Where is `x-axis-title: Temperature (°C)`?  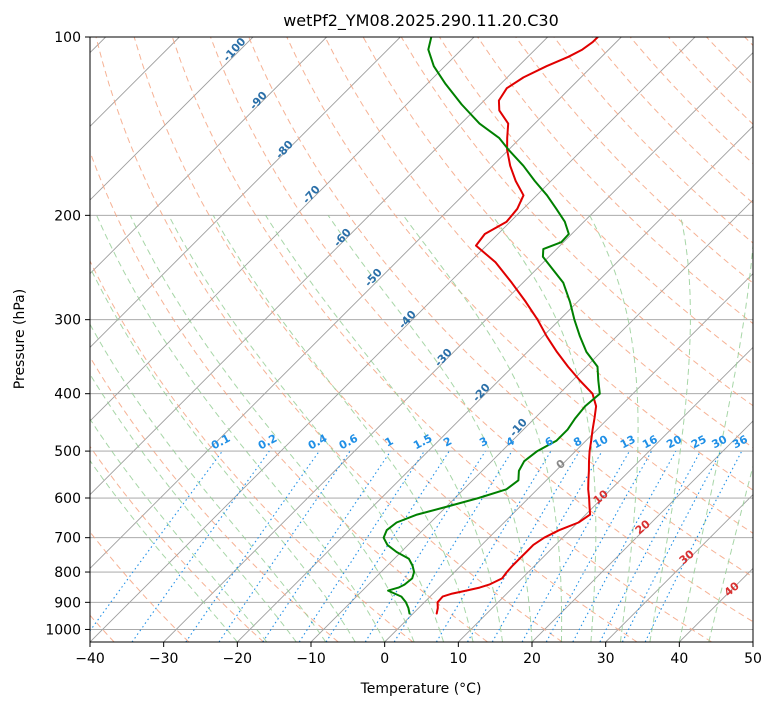
x-axis-title: Temperature (°C) is located at coordinates (421, 689).